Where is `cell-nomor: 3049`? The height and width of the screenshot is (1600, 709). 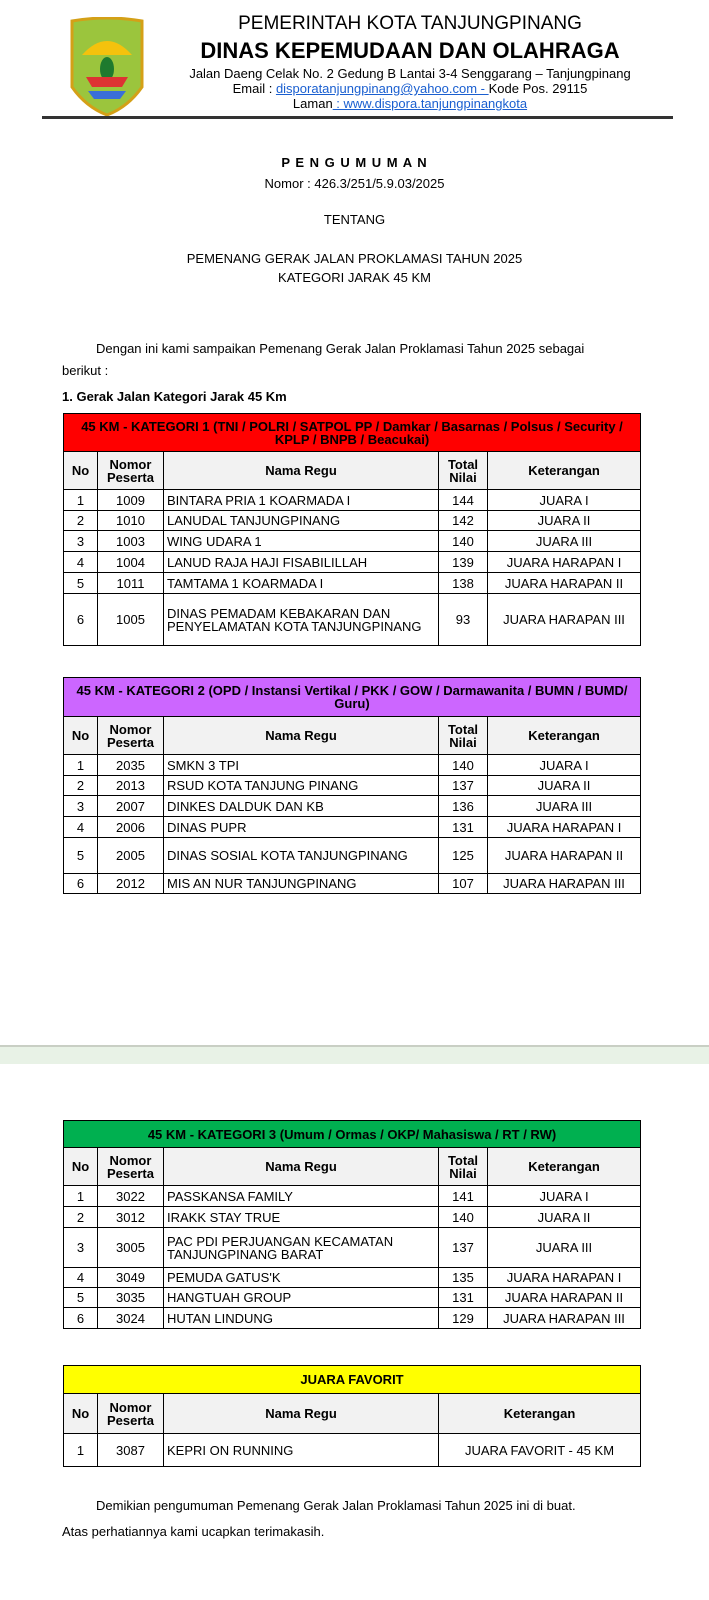
cell-nomor: 3049 is located at coordinates (130, 1277).